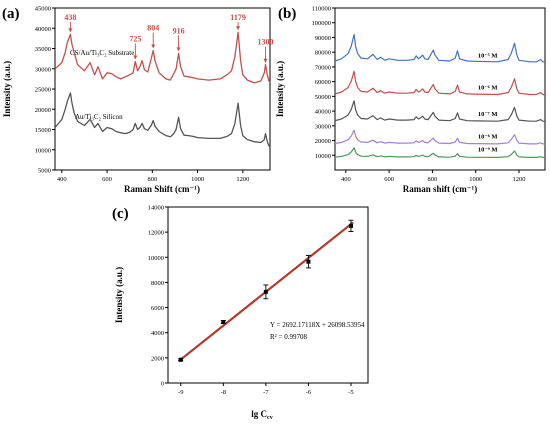  I want to click on panel-a-ytick-label-3: 20000, so click(43, 110).